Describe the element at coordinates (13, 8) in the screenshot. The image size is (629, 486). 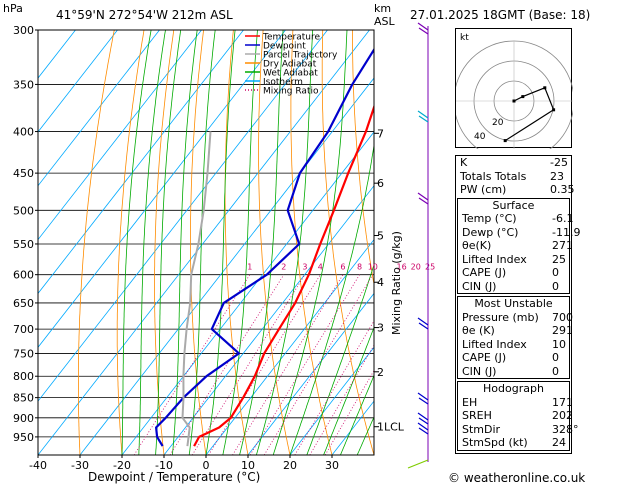
I see `pressure-axis-label: hPa` at that location.